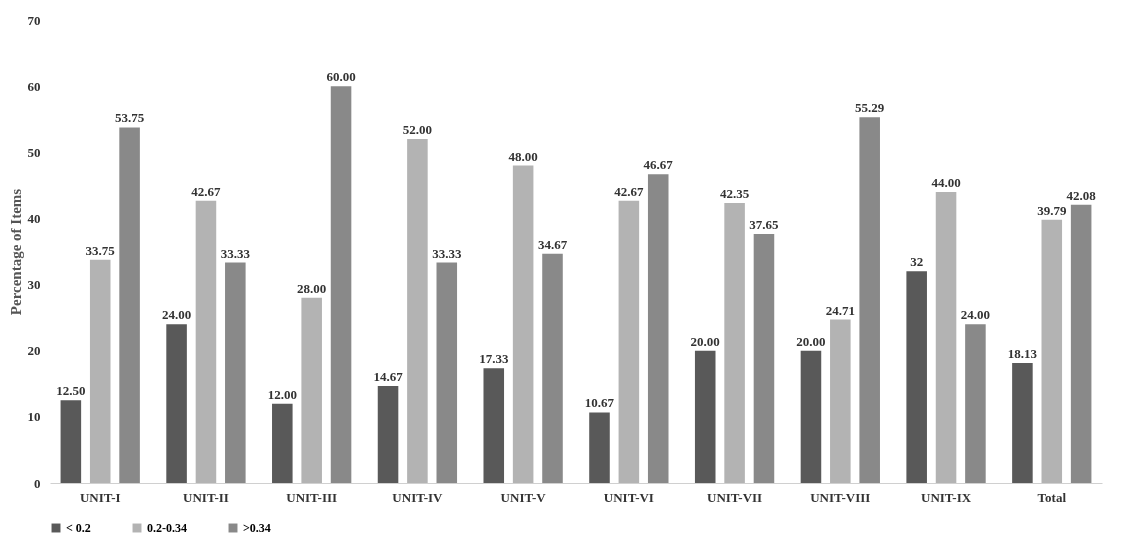 This screenshot has width=1121, height=547. What do you see at coordinates (1081, 195) in the screenshot?
I see `data-label: 42.08` at bounding box center [1081, 195].